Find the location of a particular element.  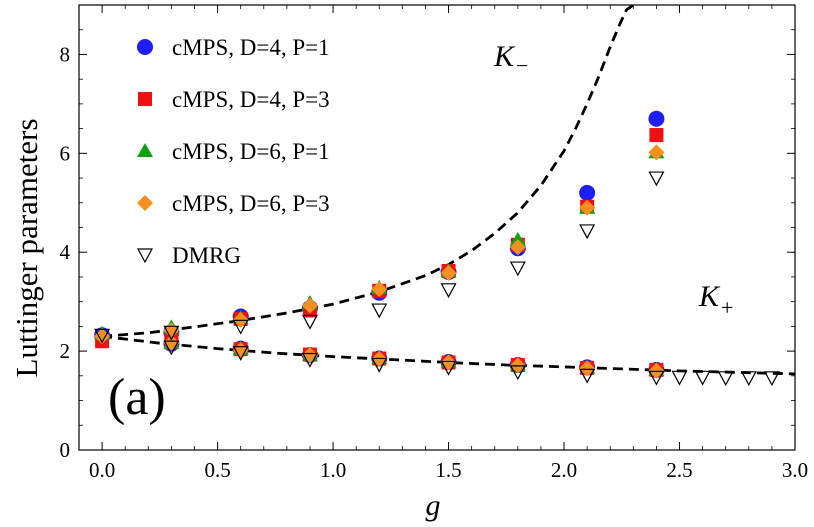

x-tick-label-5: 2.5 is located at coordinates (679, 470).